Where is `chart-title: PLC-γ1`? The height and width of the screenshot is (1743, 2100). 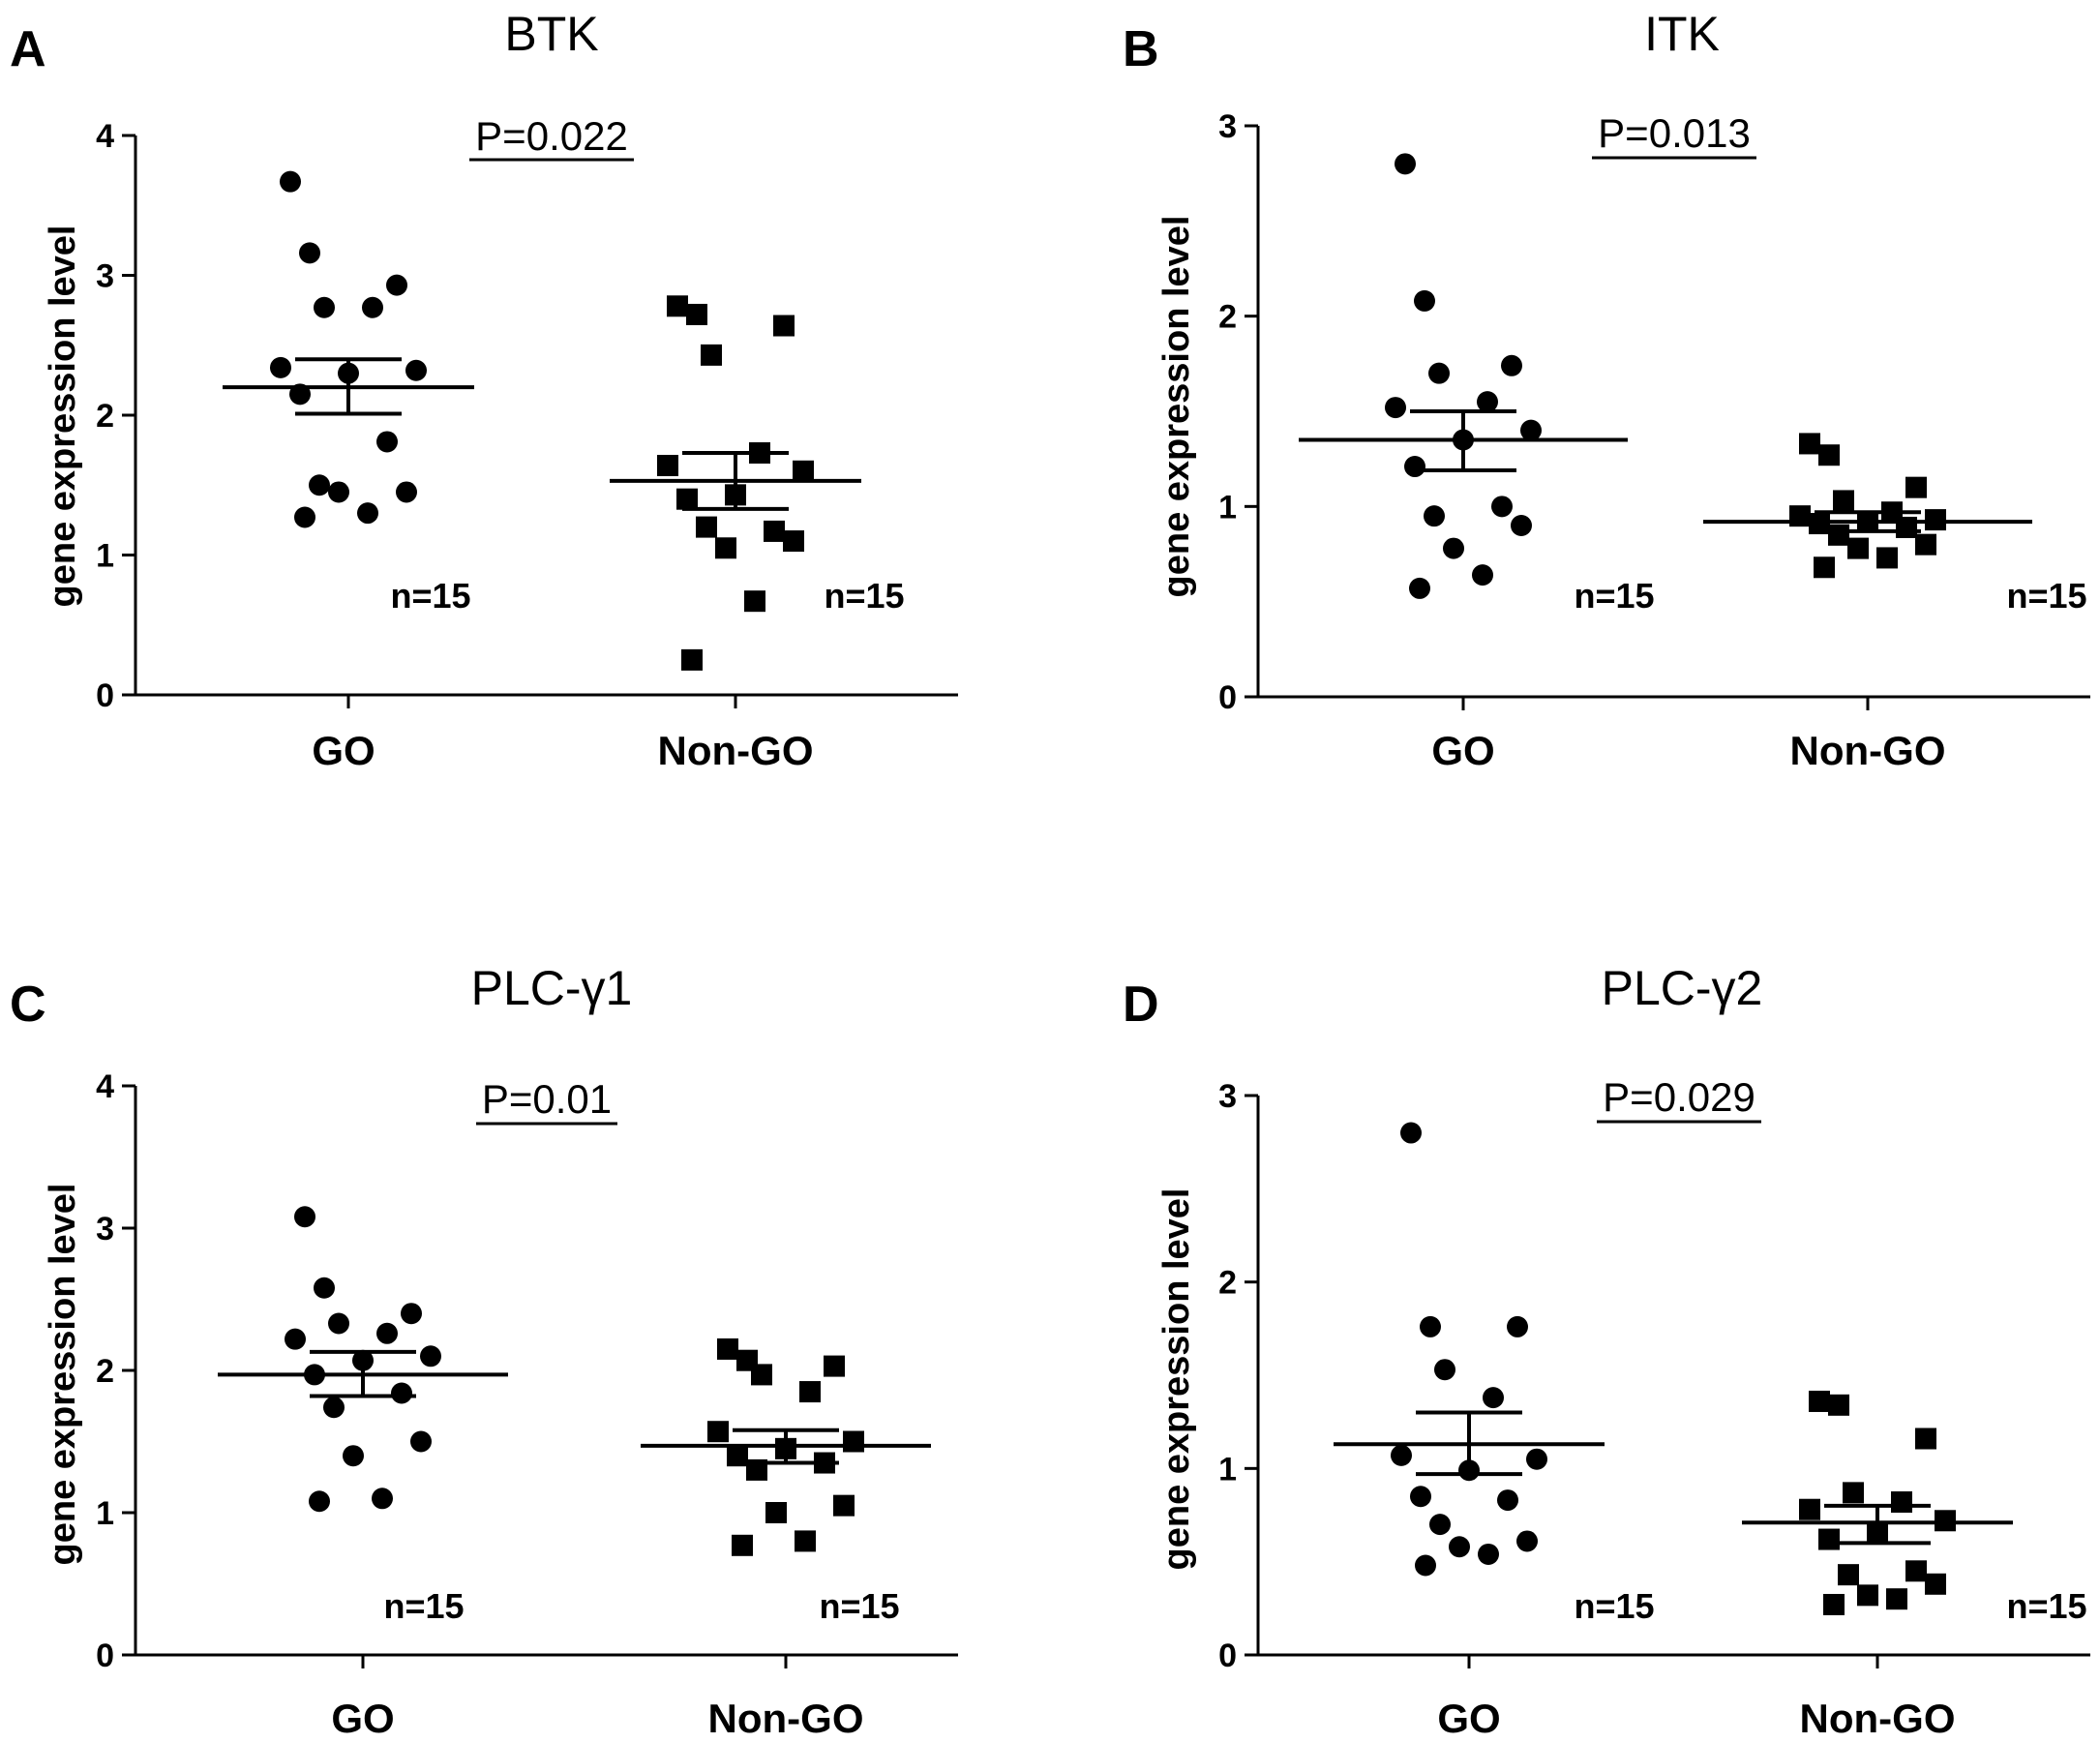
chart-title: PLC-γ1 is located at coordinates (552, 988).